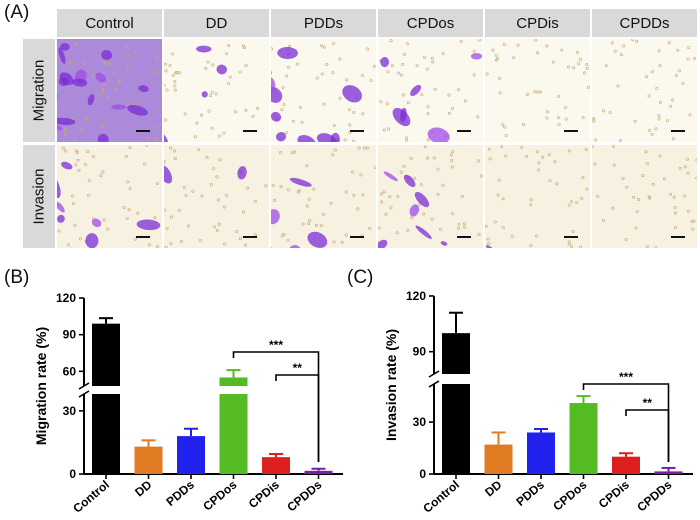  Describe the element at coordinates (430, 196) in the screenshot. I see `micrograph-invasion-cpdos` at that location.